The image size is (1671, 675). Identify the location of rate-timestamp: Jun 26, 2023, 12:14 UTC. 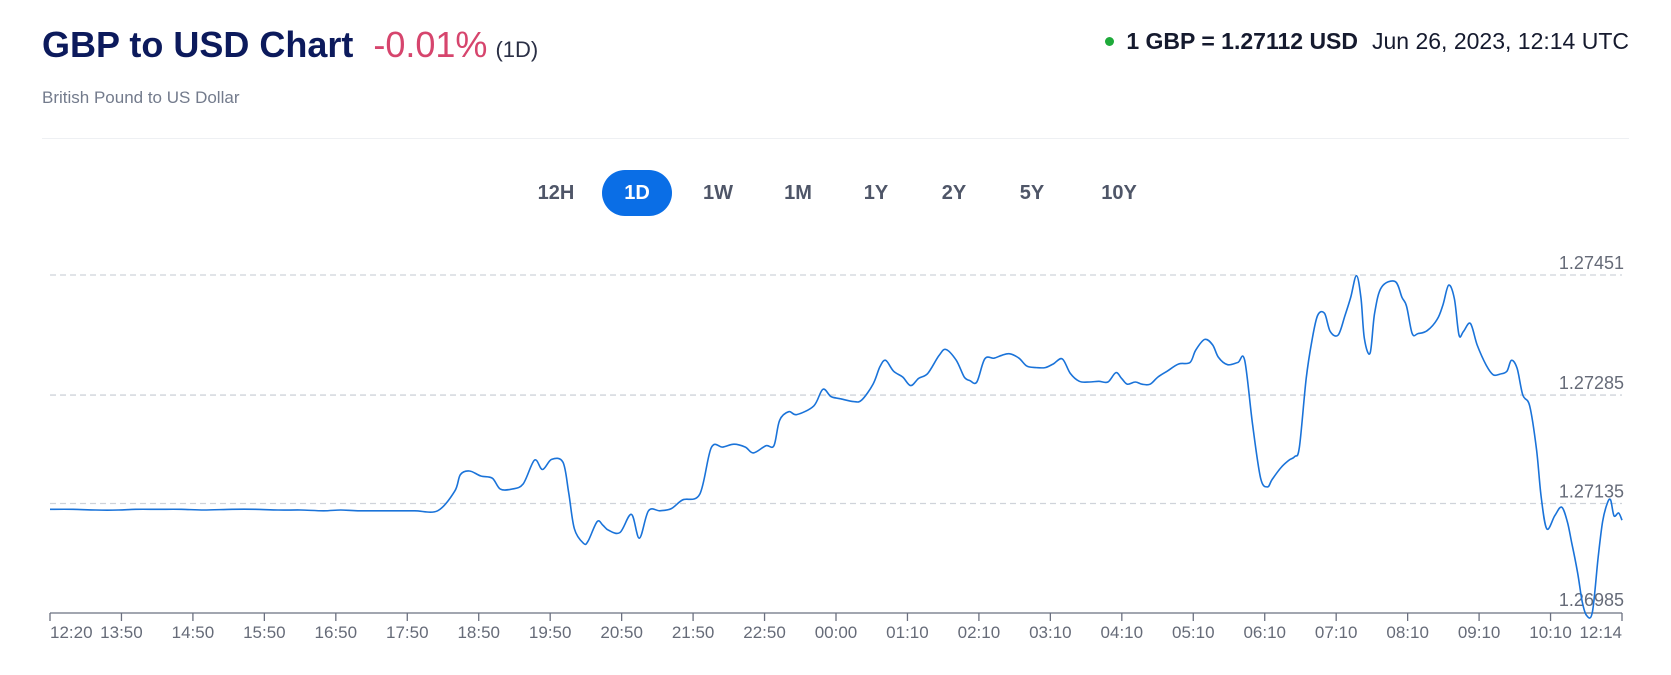
(1500, 41).